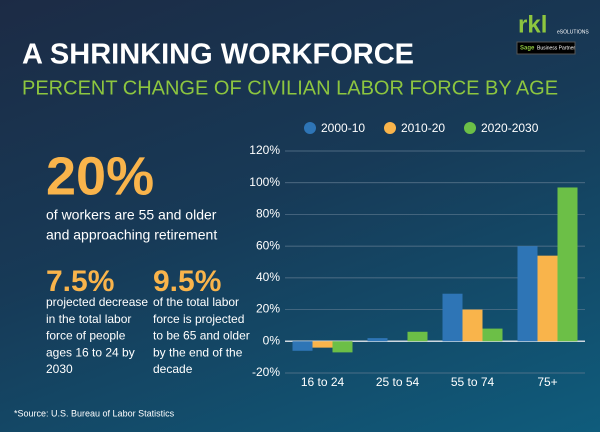  Describe the element at coordinates (131, 215) in the screenshot. I see `stat-text: of workers are 55 and older` at that location.